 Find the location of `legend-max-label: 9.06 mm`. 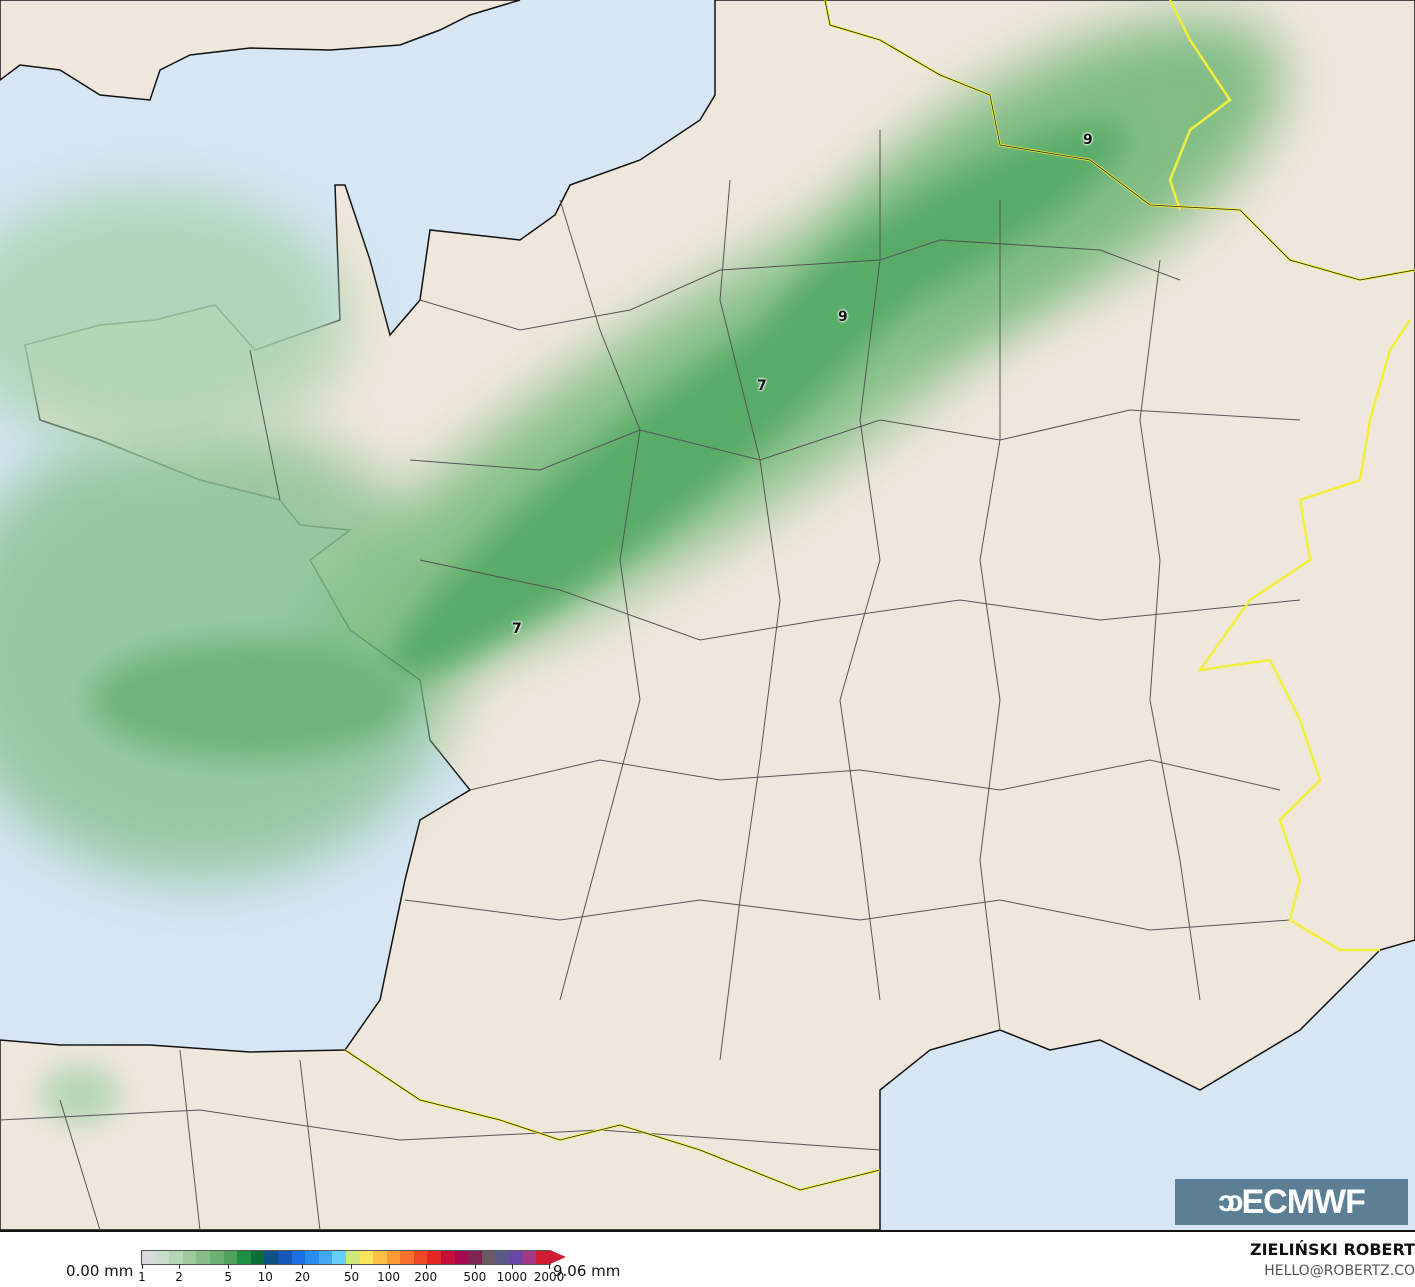

legend-max-label: 9.06 mm is located at coordinates (587, 1271).